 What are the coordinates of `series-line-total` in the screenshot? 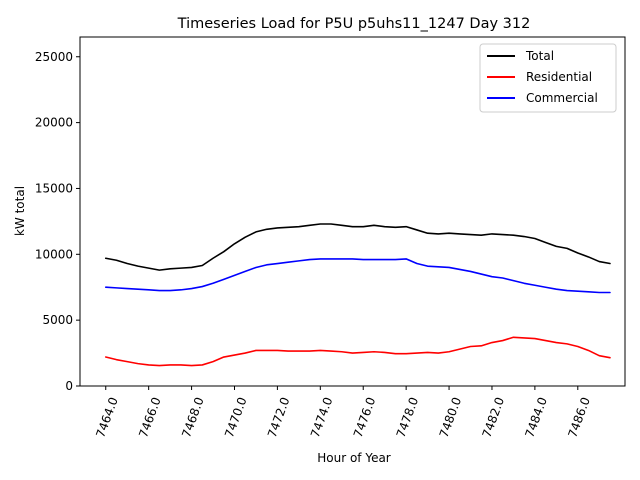 It's located at (357, 247).